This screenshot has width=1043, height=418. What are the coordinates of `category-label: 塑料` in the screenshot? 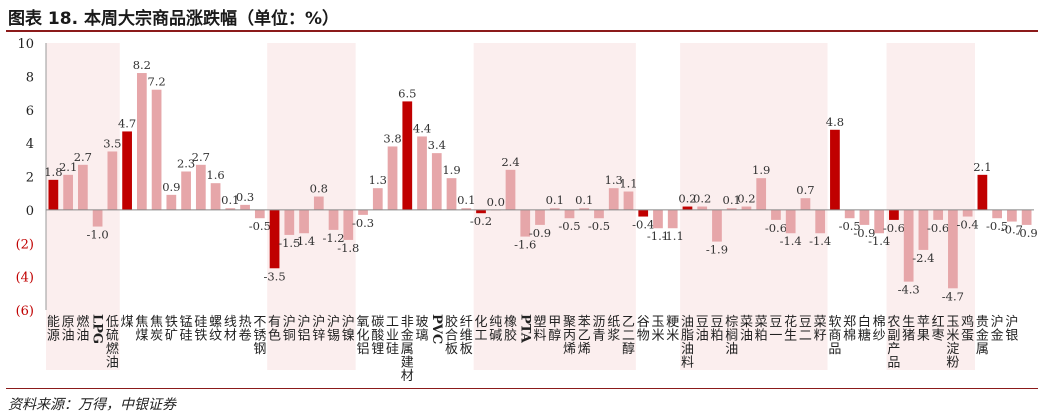 It's located at (539, 329).